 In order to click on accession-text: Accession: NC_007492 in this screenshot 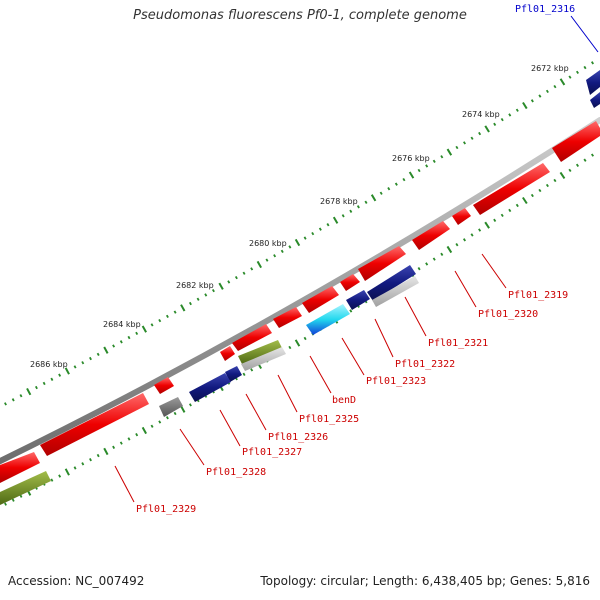, I will do `click(76, 581)`.